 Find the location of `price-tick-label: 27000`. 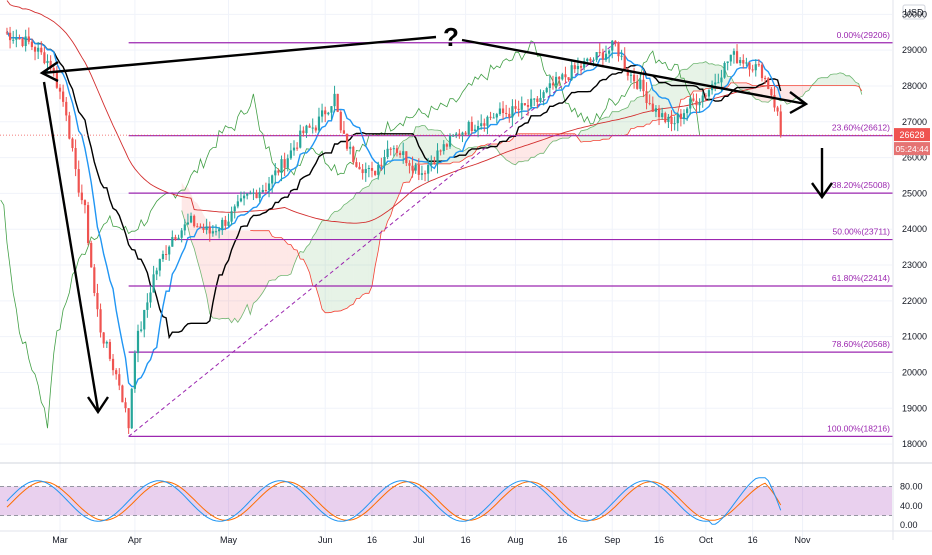

price-tick-label: 27000 is located at coordinates (914, 122).